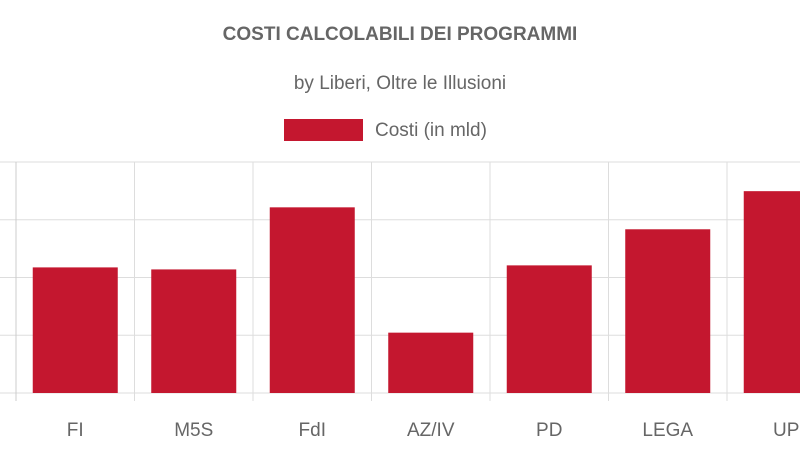 The height and width of the screenshot is (450, 800). I want to click on x-tick-label: FdI, so click(312, 430).